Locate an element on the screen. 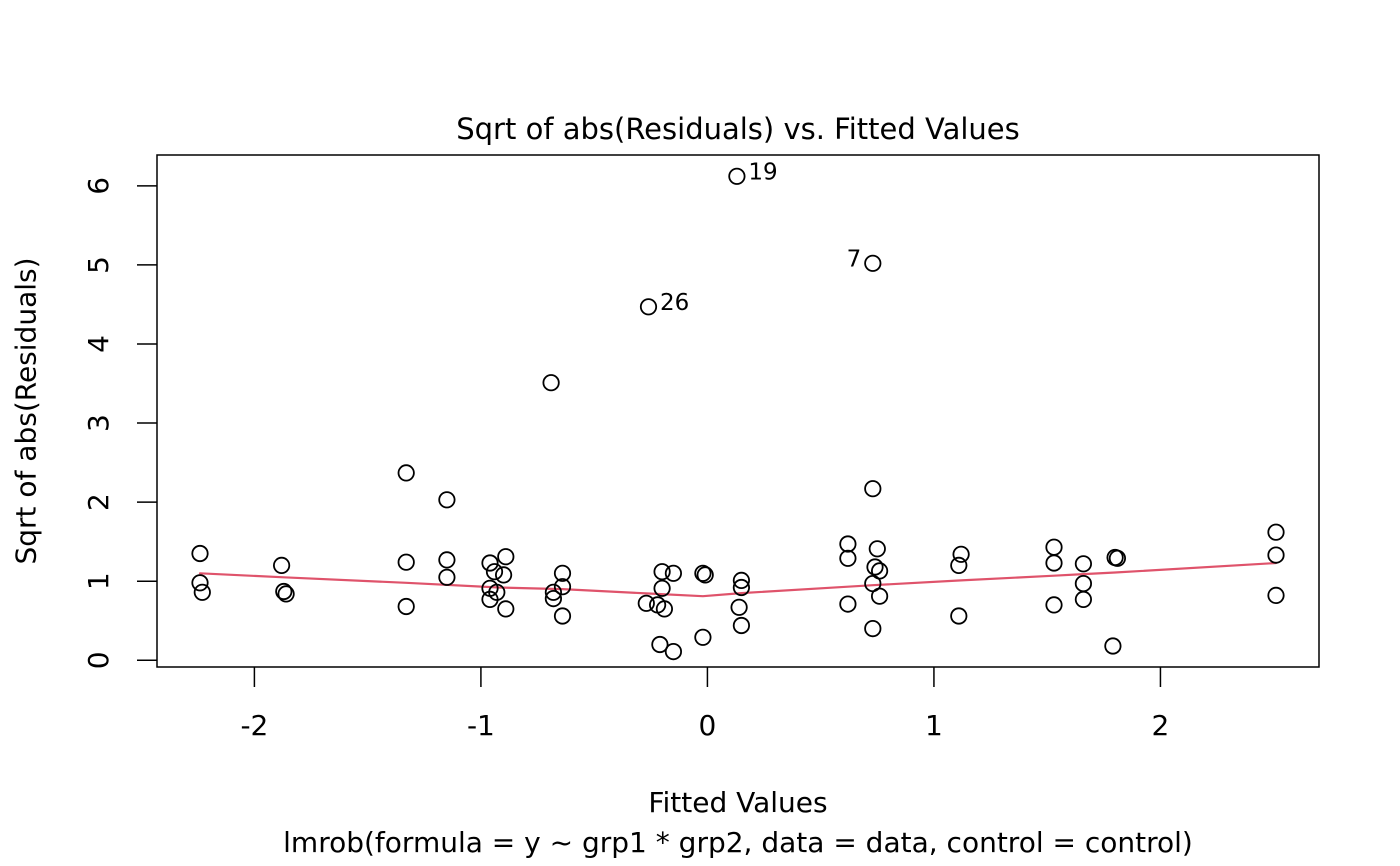 This screenshot has width=1400, height=866. x-tick-label: 2 is located at coordinates (1161, 725).